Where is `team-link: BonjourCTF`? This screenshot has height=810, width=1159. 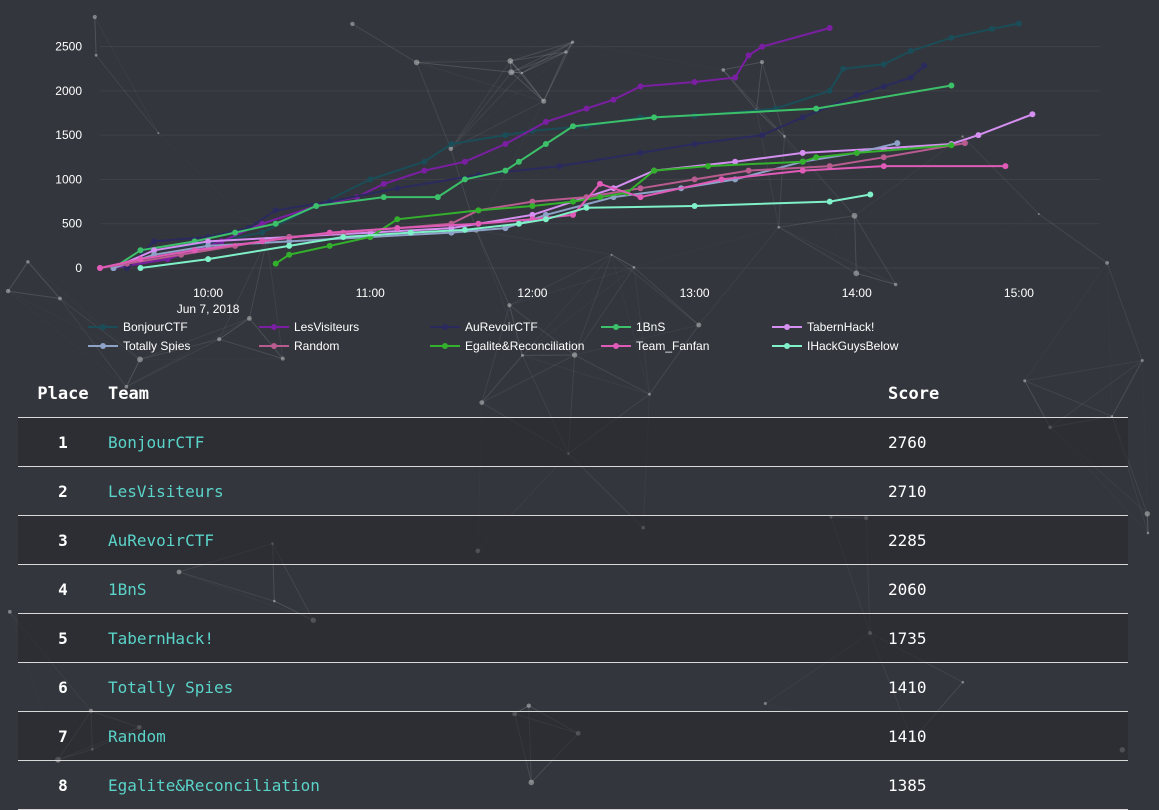 team-link: BonjourCTF is located at coordinates (156, 442).